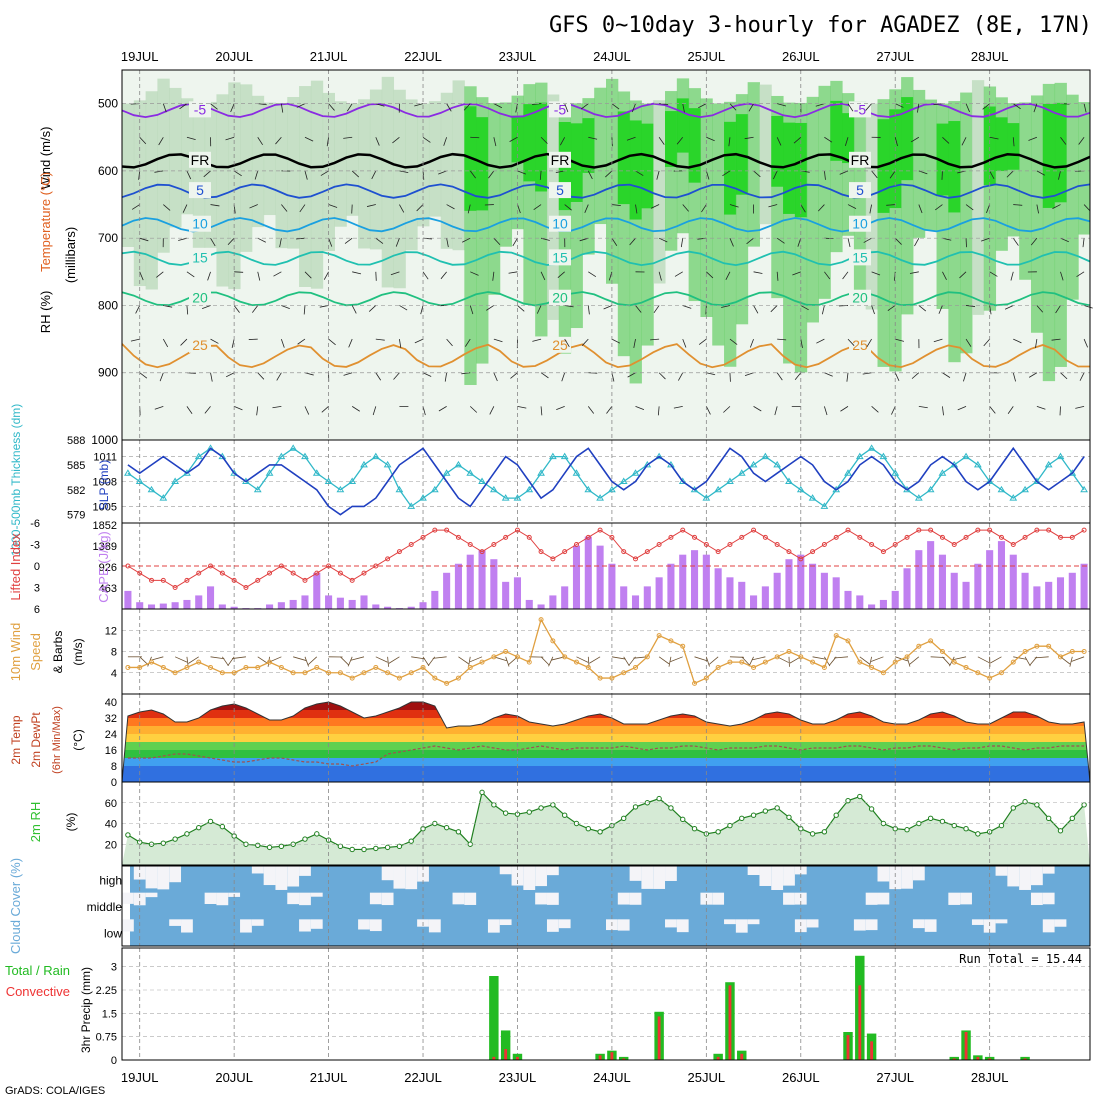 The width and height of the screenshot is (1100, 1100). What do you see at coordinates (111, 804) in the screenshot?
I see `rh2m-tick: 60` at bounding box center [111, 804].